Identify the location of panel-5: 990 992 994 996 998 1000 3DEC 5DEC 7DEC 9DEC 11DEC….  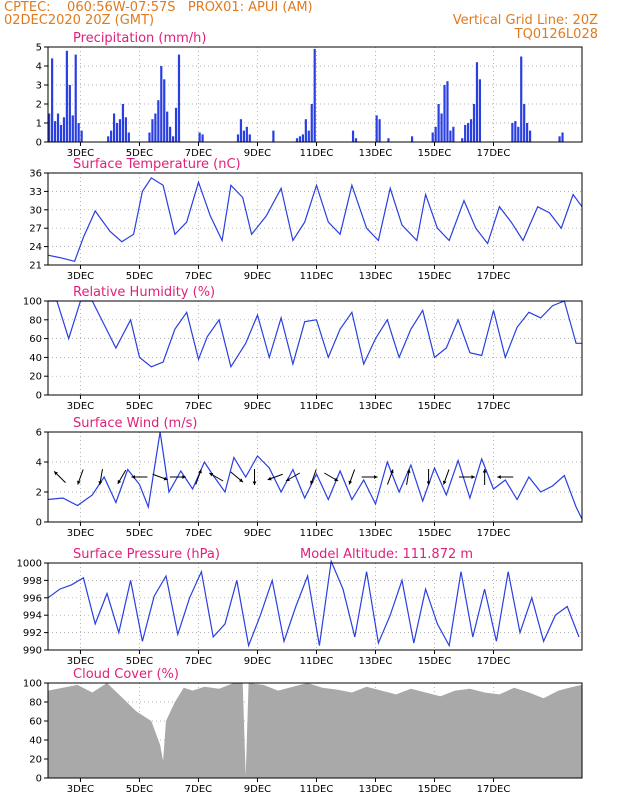
(300, 607).